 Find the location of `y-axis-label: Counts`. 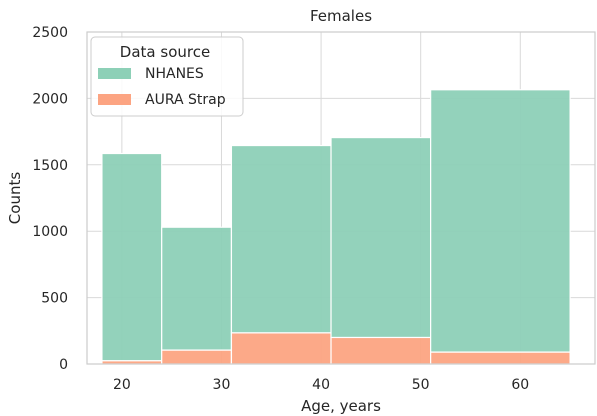

y-axis-label: Counts is located at coordinates (15, 198).